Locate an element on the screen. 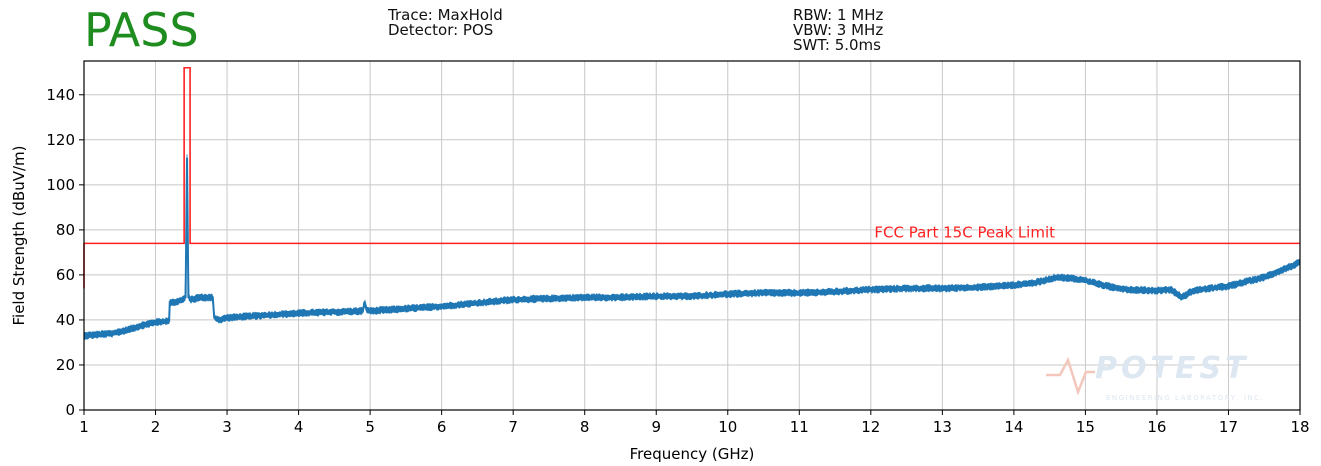 The height and width of the screenshot is (466, 1321). y-tick-label: 80 is located at coordinates (65, 230).